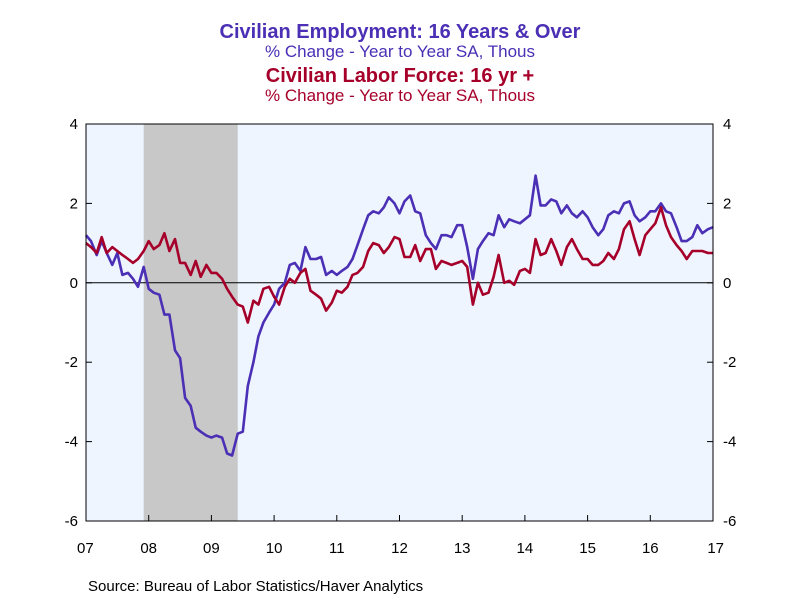  I want to click on y-tick-label-right: 2, so click(727, 203).